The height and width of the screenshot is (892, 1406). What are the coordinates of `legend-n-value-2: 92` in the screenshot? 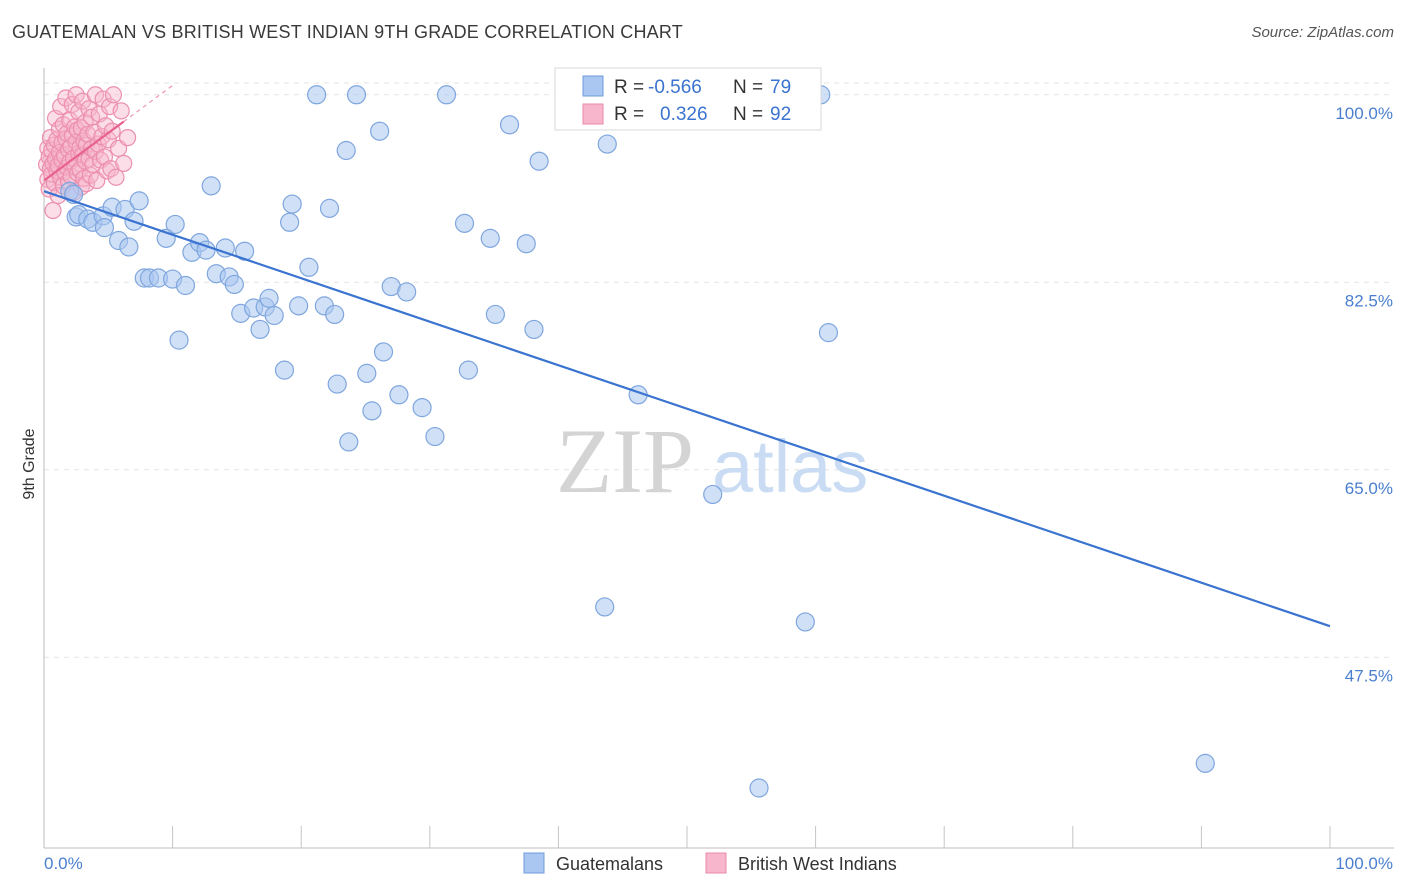 It's located at (780, 114).